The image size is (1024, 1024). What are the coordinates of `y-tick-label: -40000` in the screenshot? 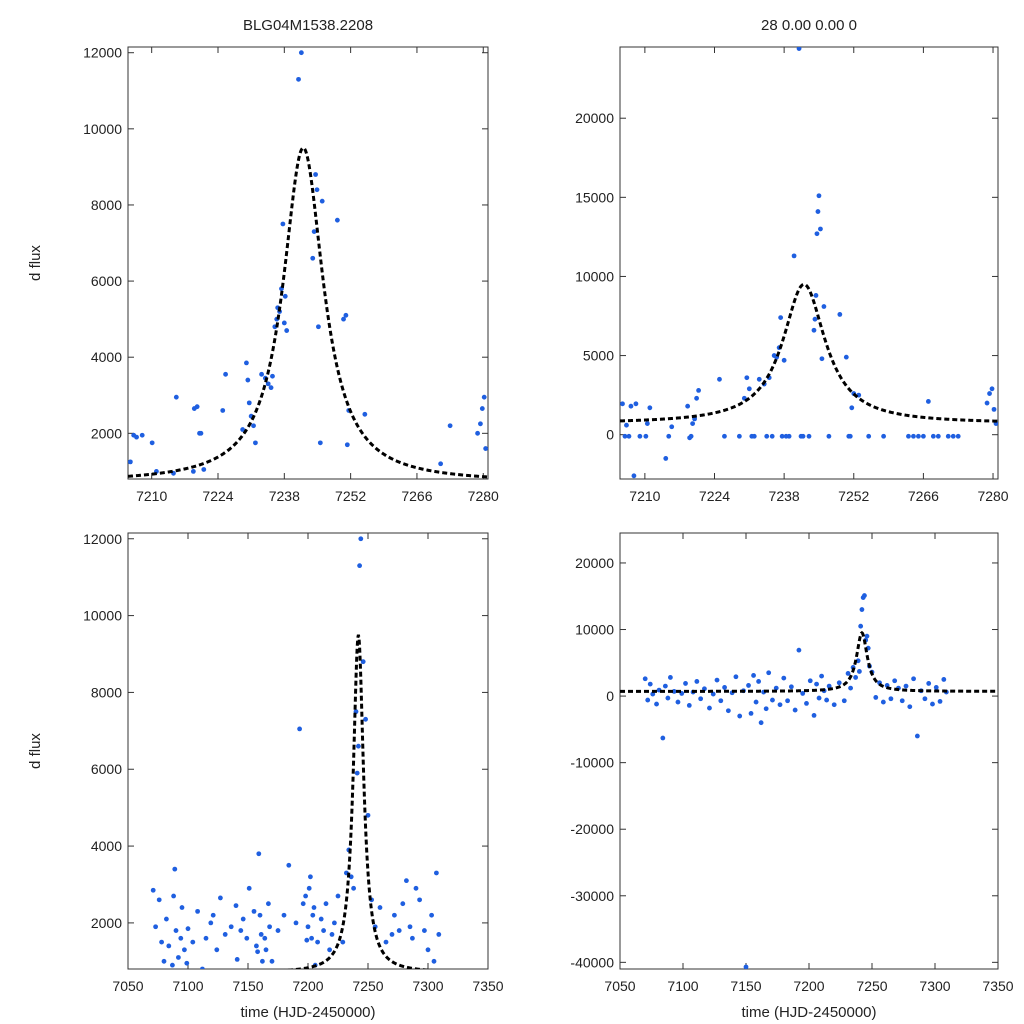 It's located at (592, 962).